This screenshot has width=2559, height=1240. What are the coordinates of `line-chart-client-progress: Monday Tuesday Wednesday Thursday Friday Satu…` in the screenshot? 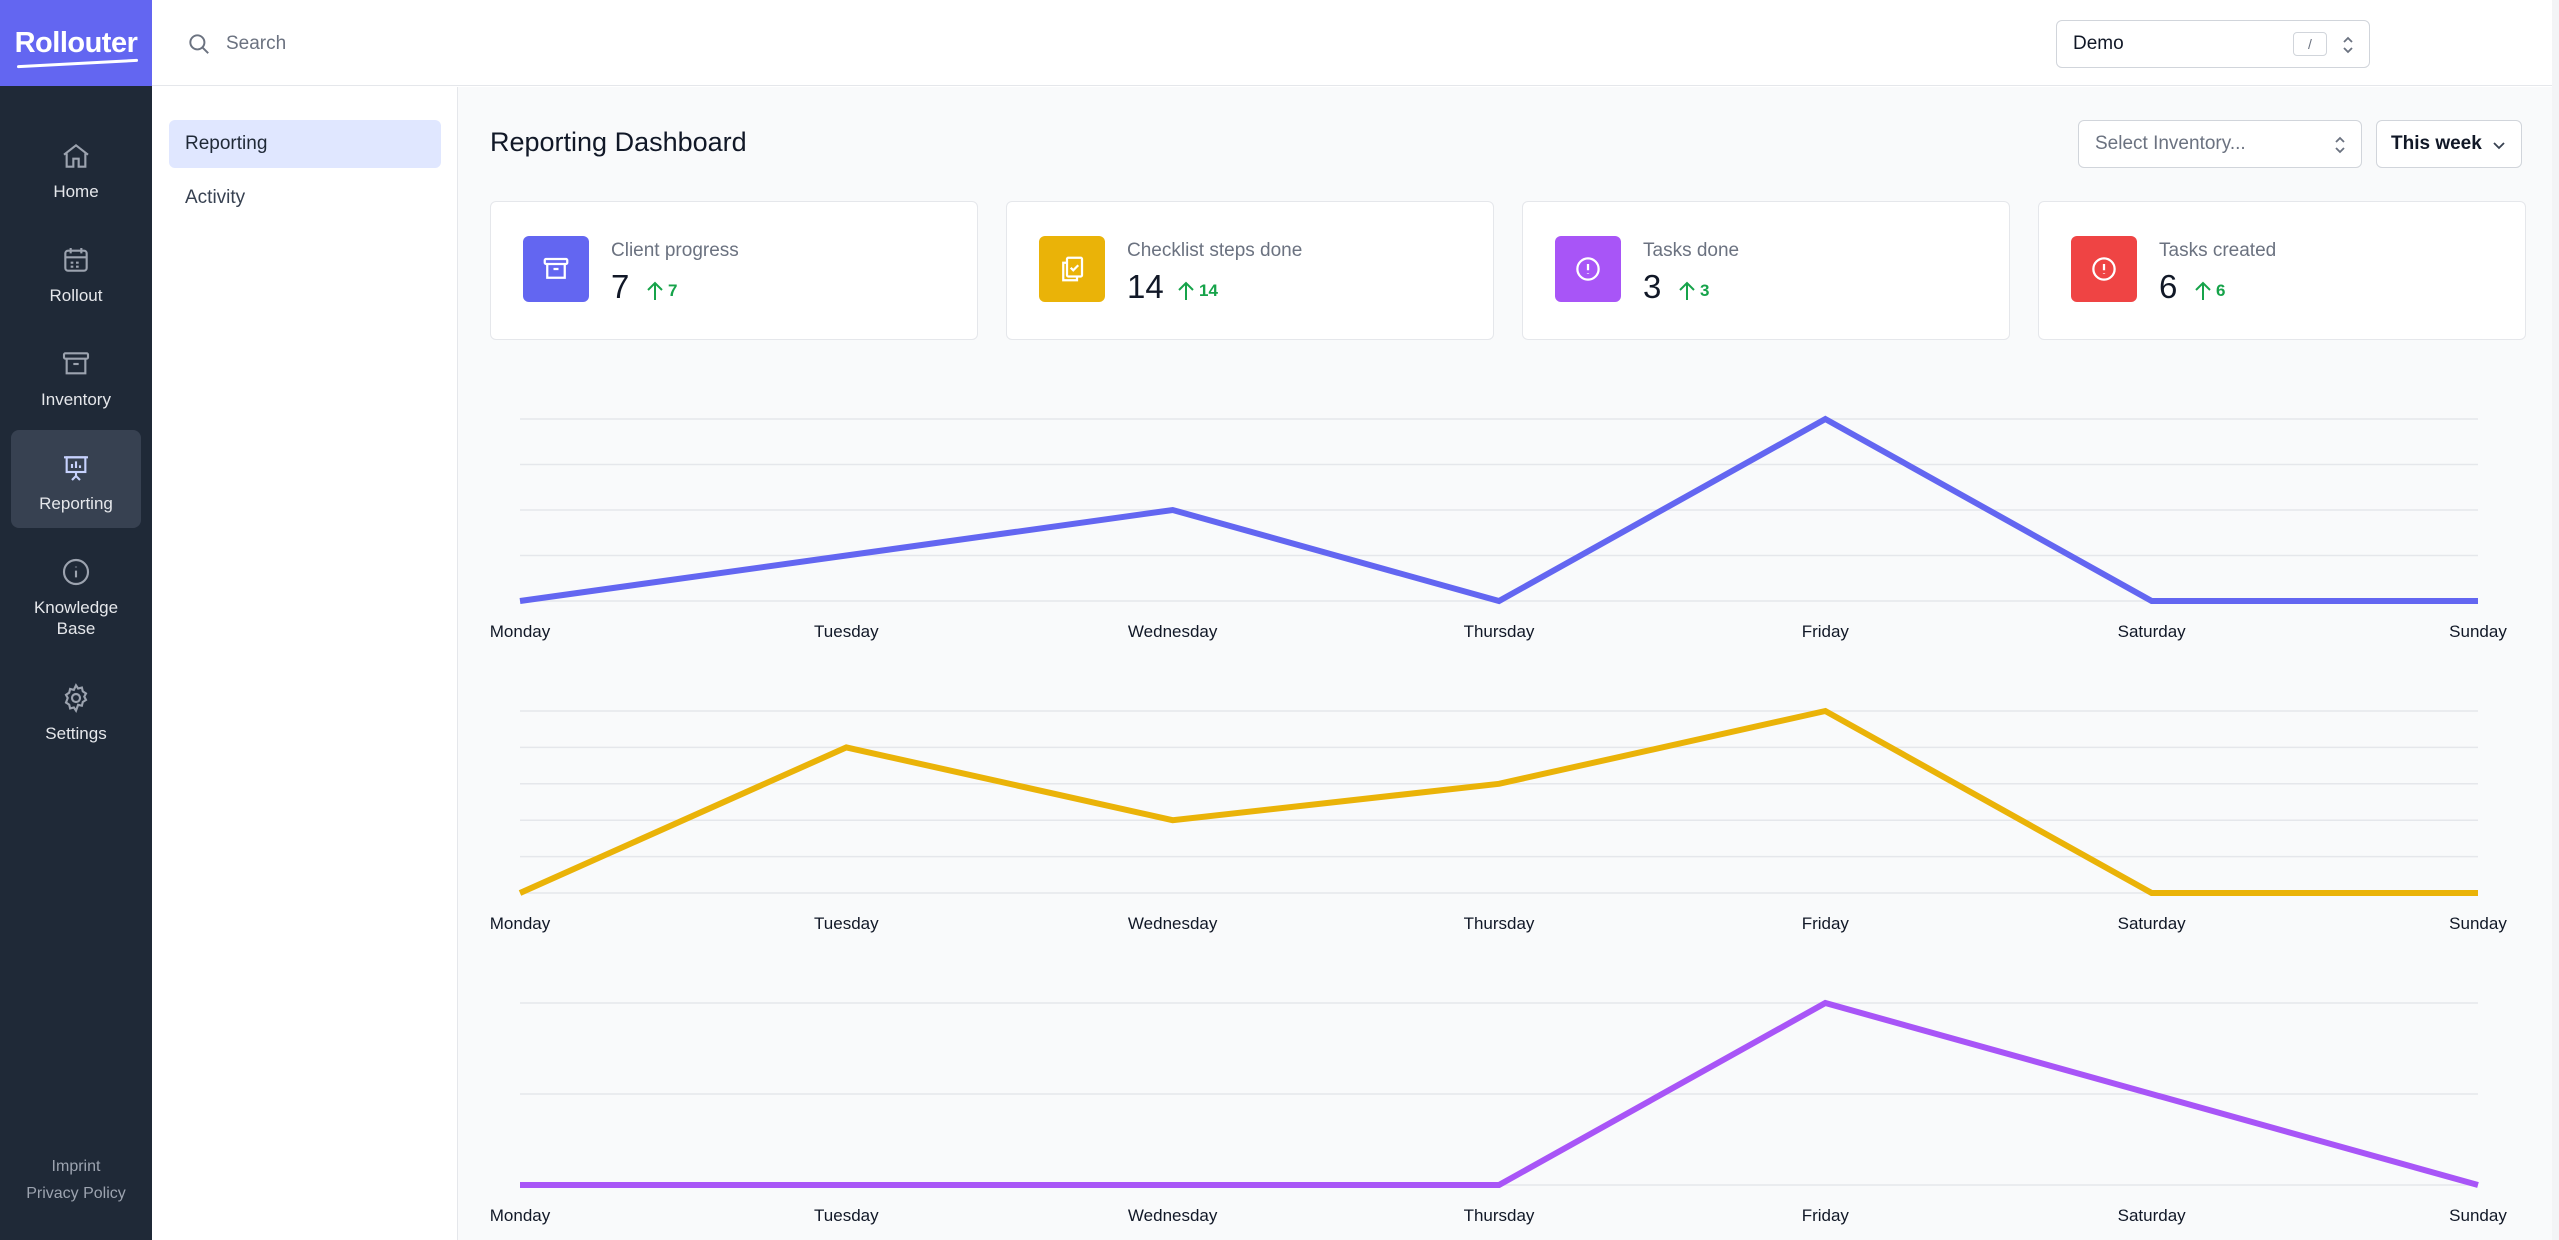 It's located at (1498, 528).